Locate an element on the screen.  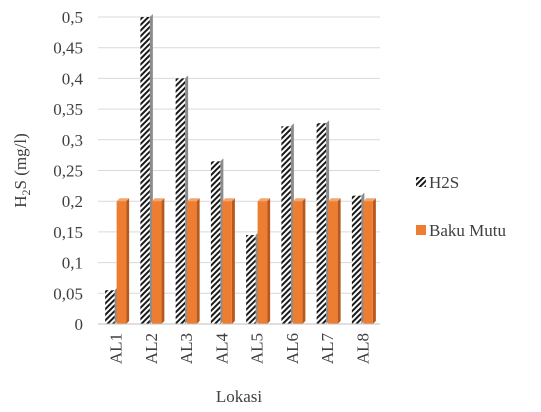
bar-baku-mutu-al7 is located at coordinates (334, 261).